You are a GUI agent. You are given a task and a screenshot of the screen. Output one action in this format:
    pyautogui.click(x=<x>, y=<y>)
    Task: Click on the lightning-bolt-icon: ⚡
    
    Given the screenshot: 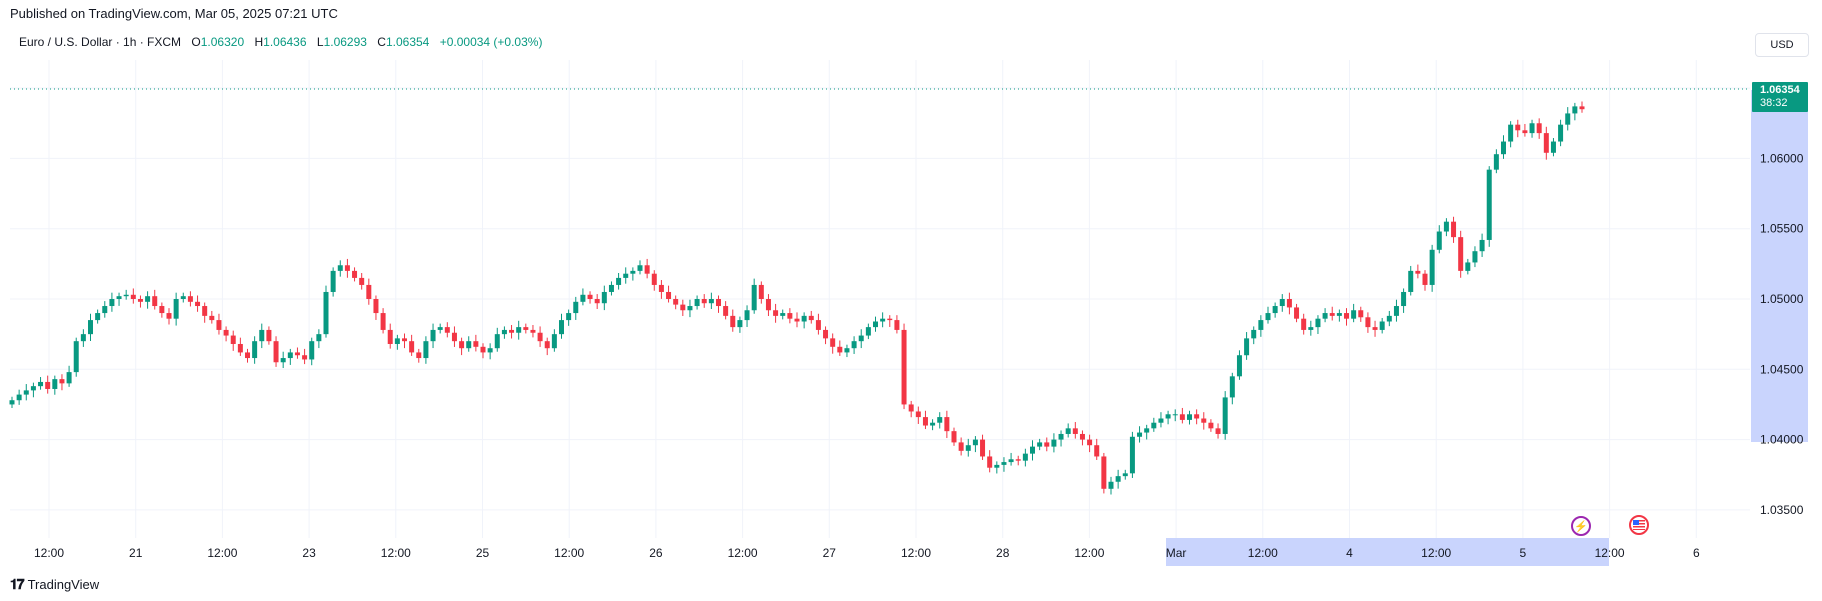 What is the action you would take?
    pyautogui.click(x=1581, y=526)
    